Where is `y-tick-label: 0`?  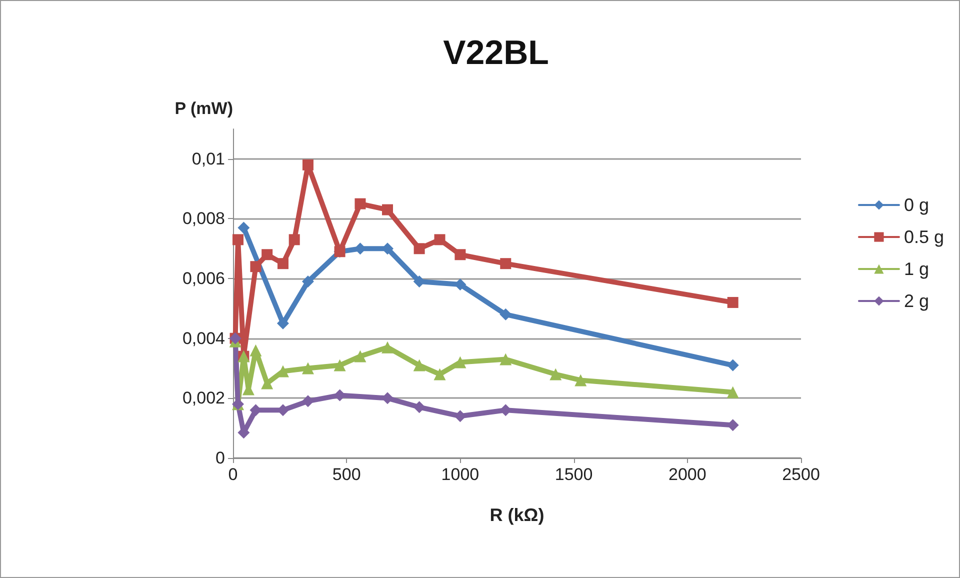 y-tick-label: 0 is located at coordinates (220, 458).